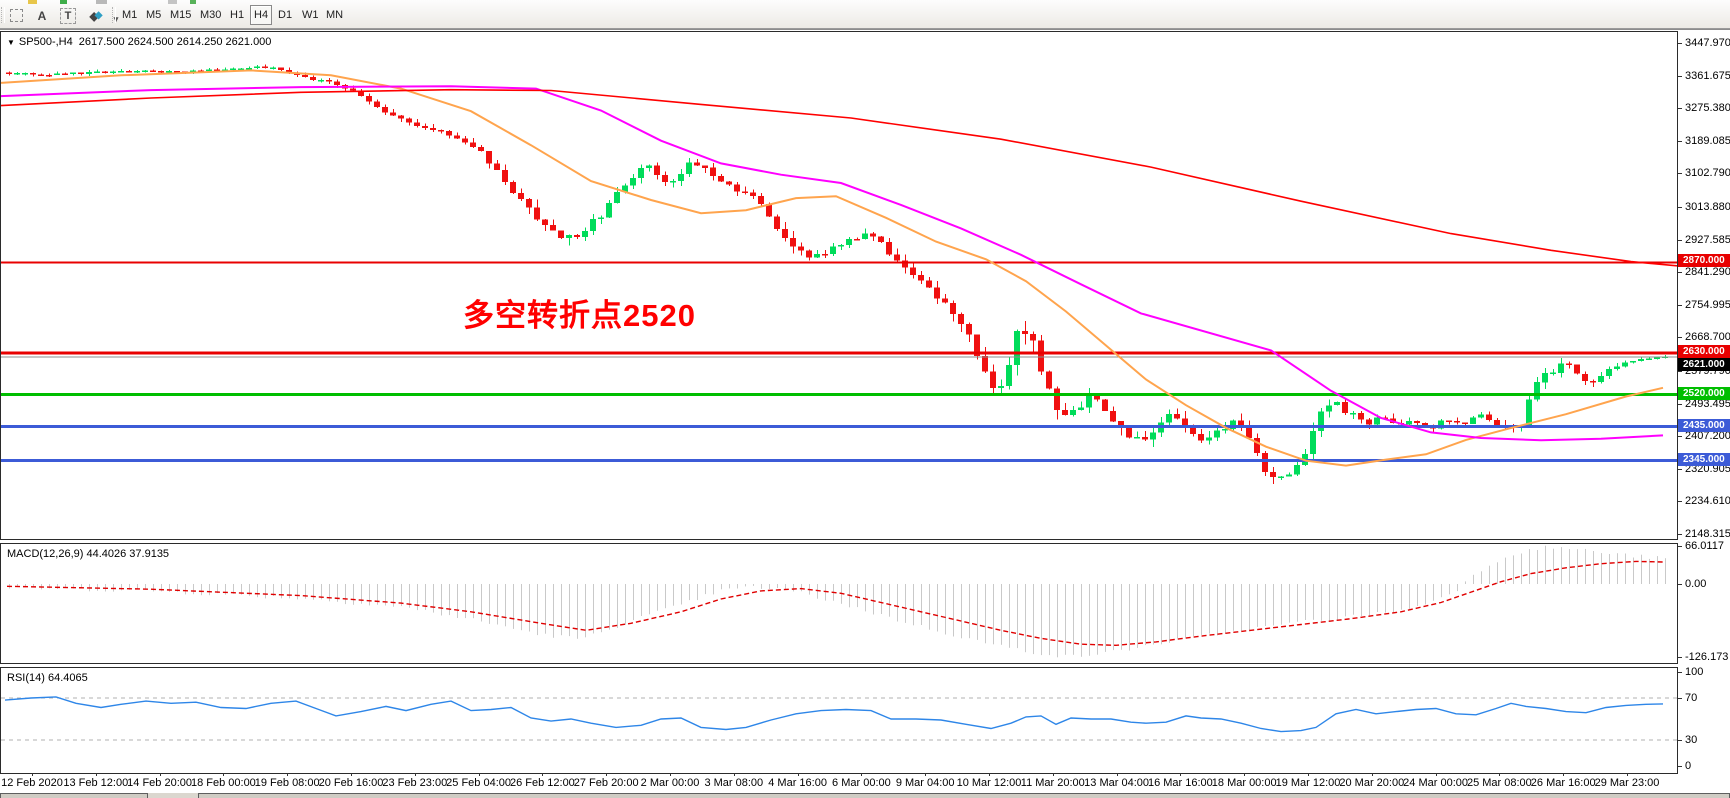 Image resolution: width=1730 pixels, height=798 pixels. What do you see at coordinates (1707, 43) in the screenshot?
I see `price-axis-label: 3447.970` at bounding box center [1707, 43].